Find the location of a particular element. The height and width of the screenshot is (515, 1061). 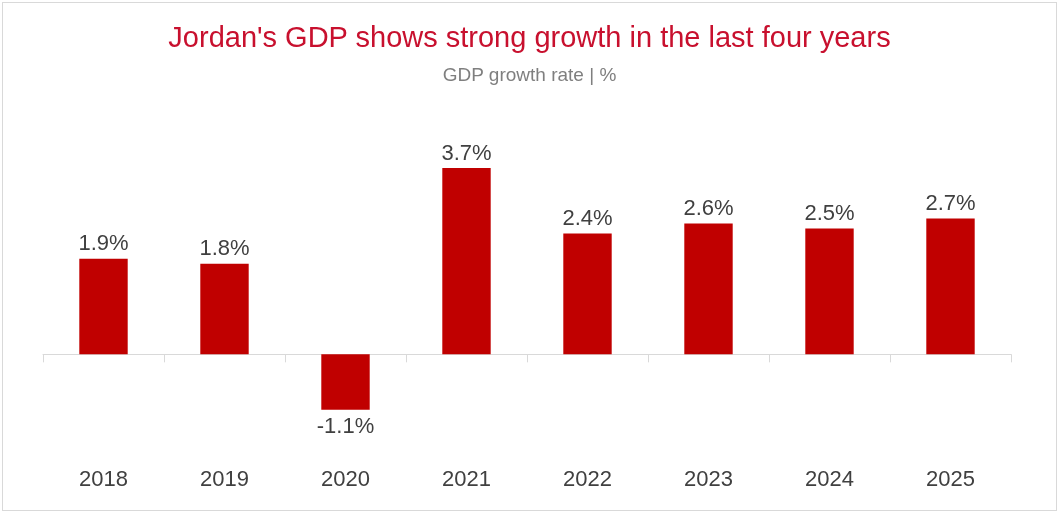

x-tick-label: 2019 is located at coordinates (224, 478).